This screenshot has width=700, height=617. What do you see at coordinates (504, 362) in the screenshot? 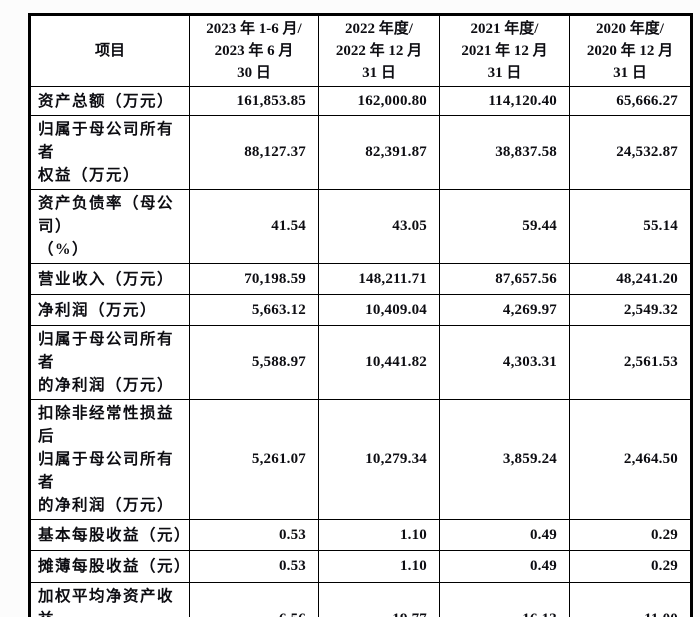
I see `cell-value: 4,303.31` at bounding box center [504, 362].